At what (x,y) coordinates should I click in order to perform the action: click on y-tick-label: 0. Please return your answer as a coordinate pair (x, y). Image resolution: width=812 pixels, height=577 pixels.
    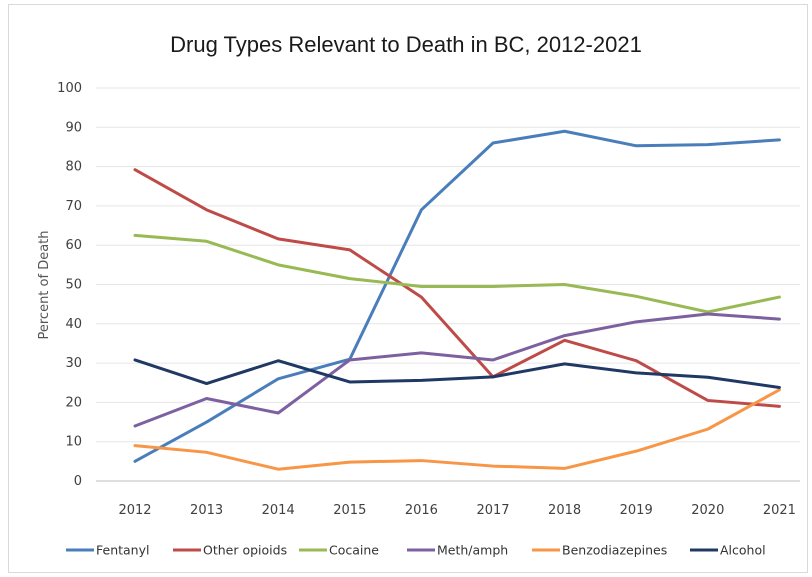
    Looking at the image, I should click on (78, 481).